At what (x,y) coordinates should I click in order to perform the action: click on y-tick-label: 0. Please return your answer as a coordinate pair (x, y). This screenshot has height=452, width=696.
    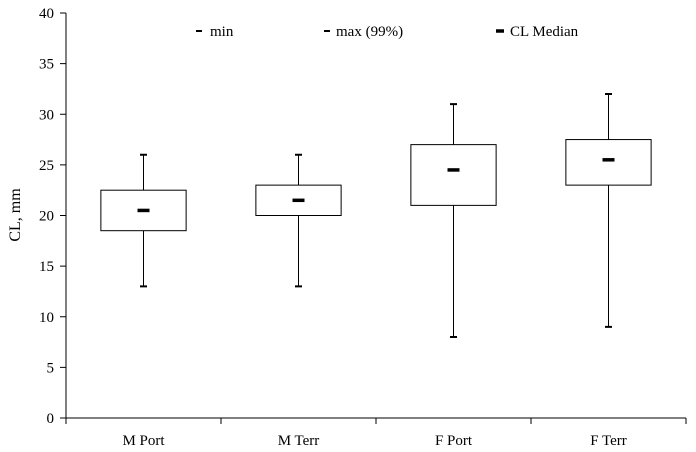
    Looking at the image, I should click on (51, 419).